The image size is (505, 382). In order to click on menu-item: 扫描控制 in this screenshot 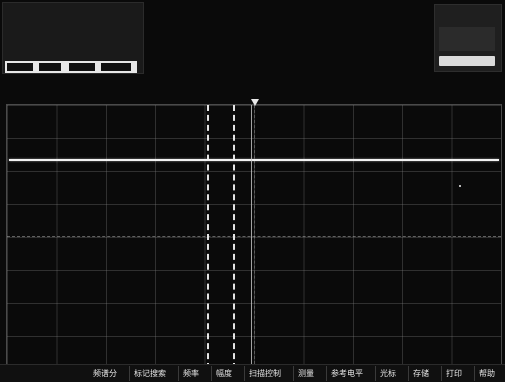, I will do `click(264, 373)`.